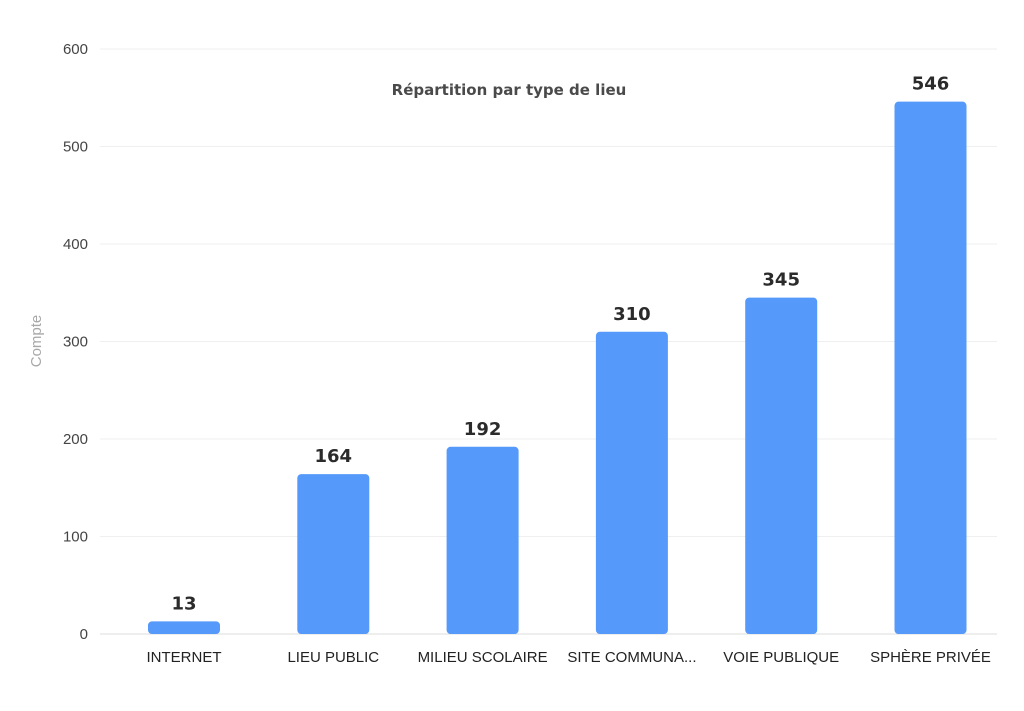 This screenshot has height=711, width=1024. Describe the element at coordinates (75, 49) in the screenshot. I see `y-tick-label: 600` at that location.